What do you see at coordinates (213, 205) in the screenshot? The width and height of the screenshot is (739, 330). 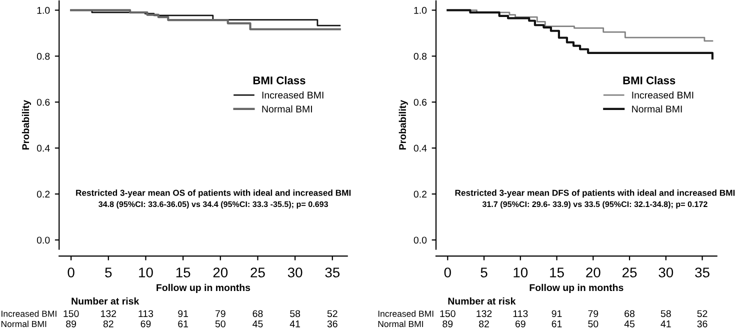 I see `annotation: 34.8 (95%CI: 33.6-36.05) vs 34.4 (95%CI: 33.3 -35.5); p= 0.693` at bounding box center [213, 205].